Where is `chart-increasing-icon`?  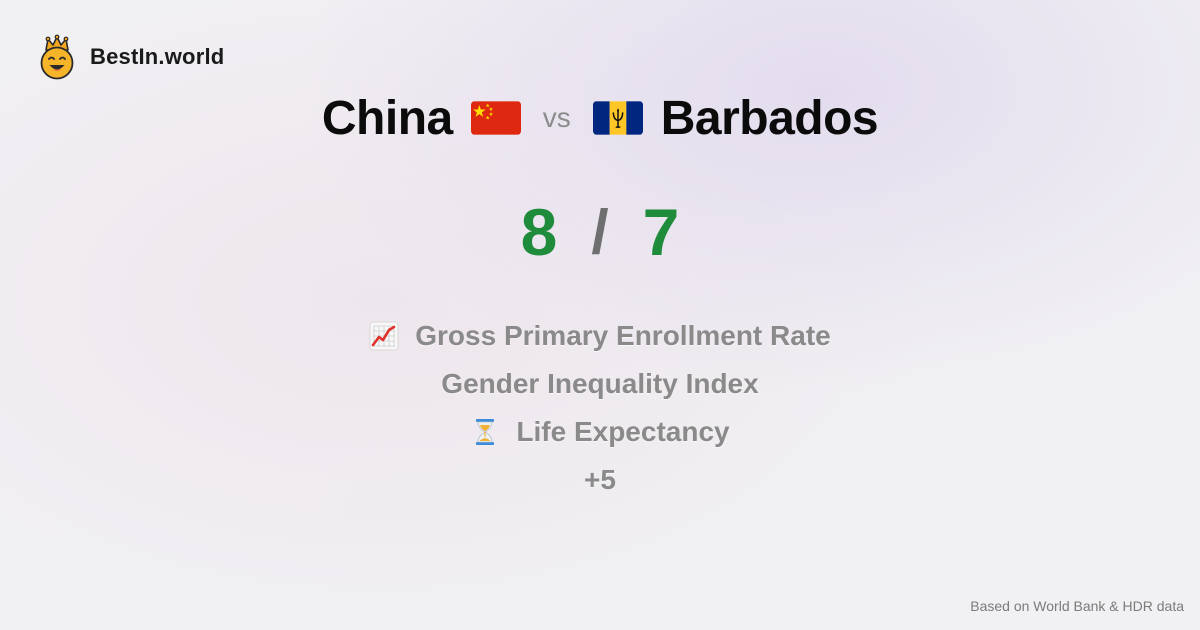
chart-increasing-icon is located at coordinates (384, 336).